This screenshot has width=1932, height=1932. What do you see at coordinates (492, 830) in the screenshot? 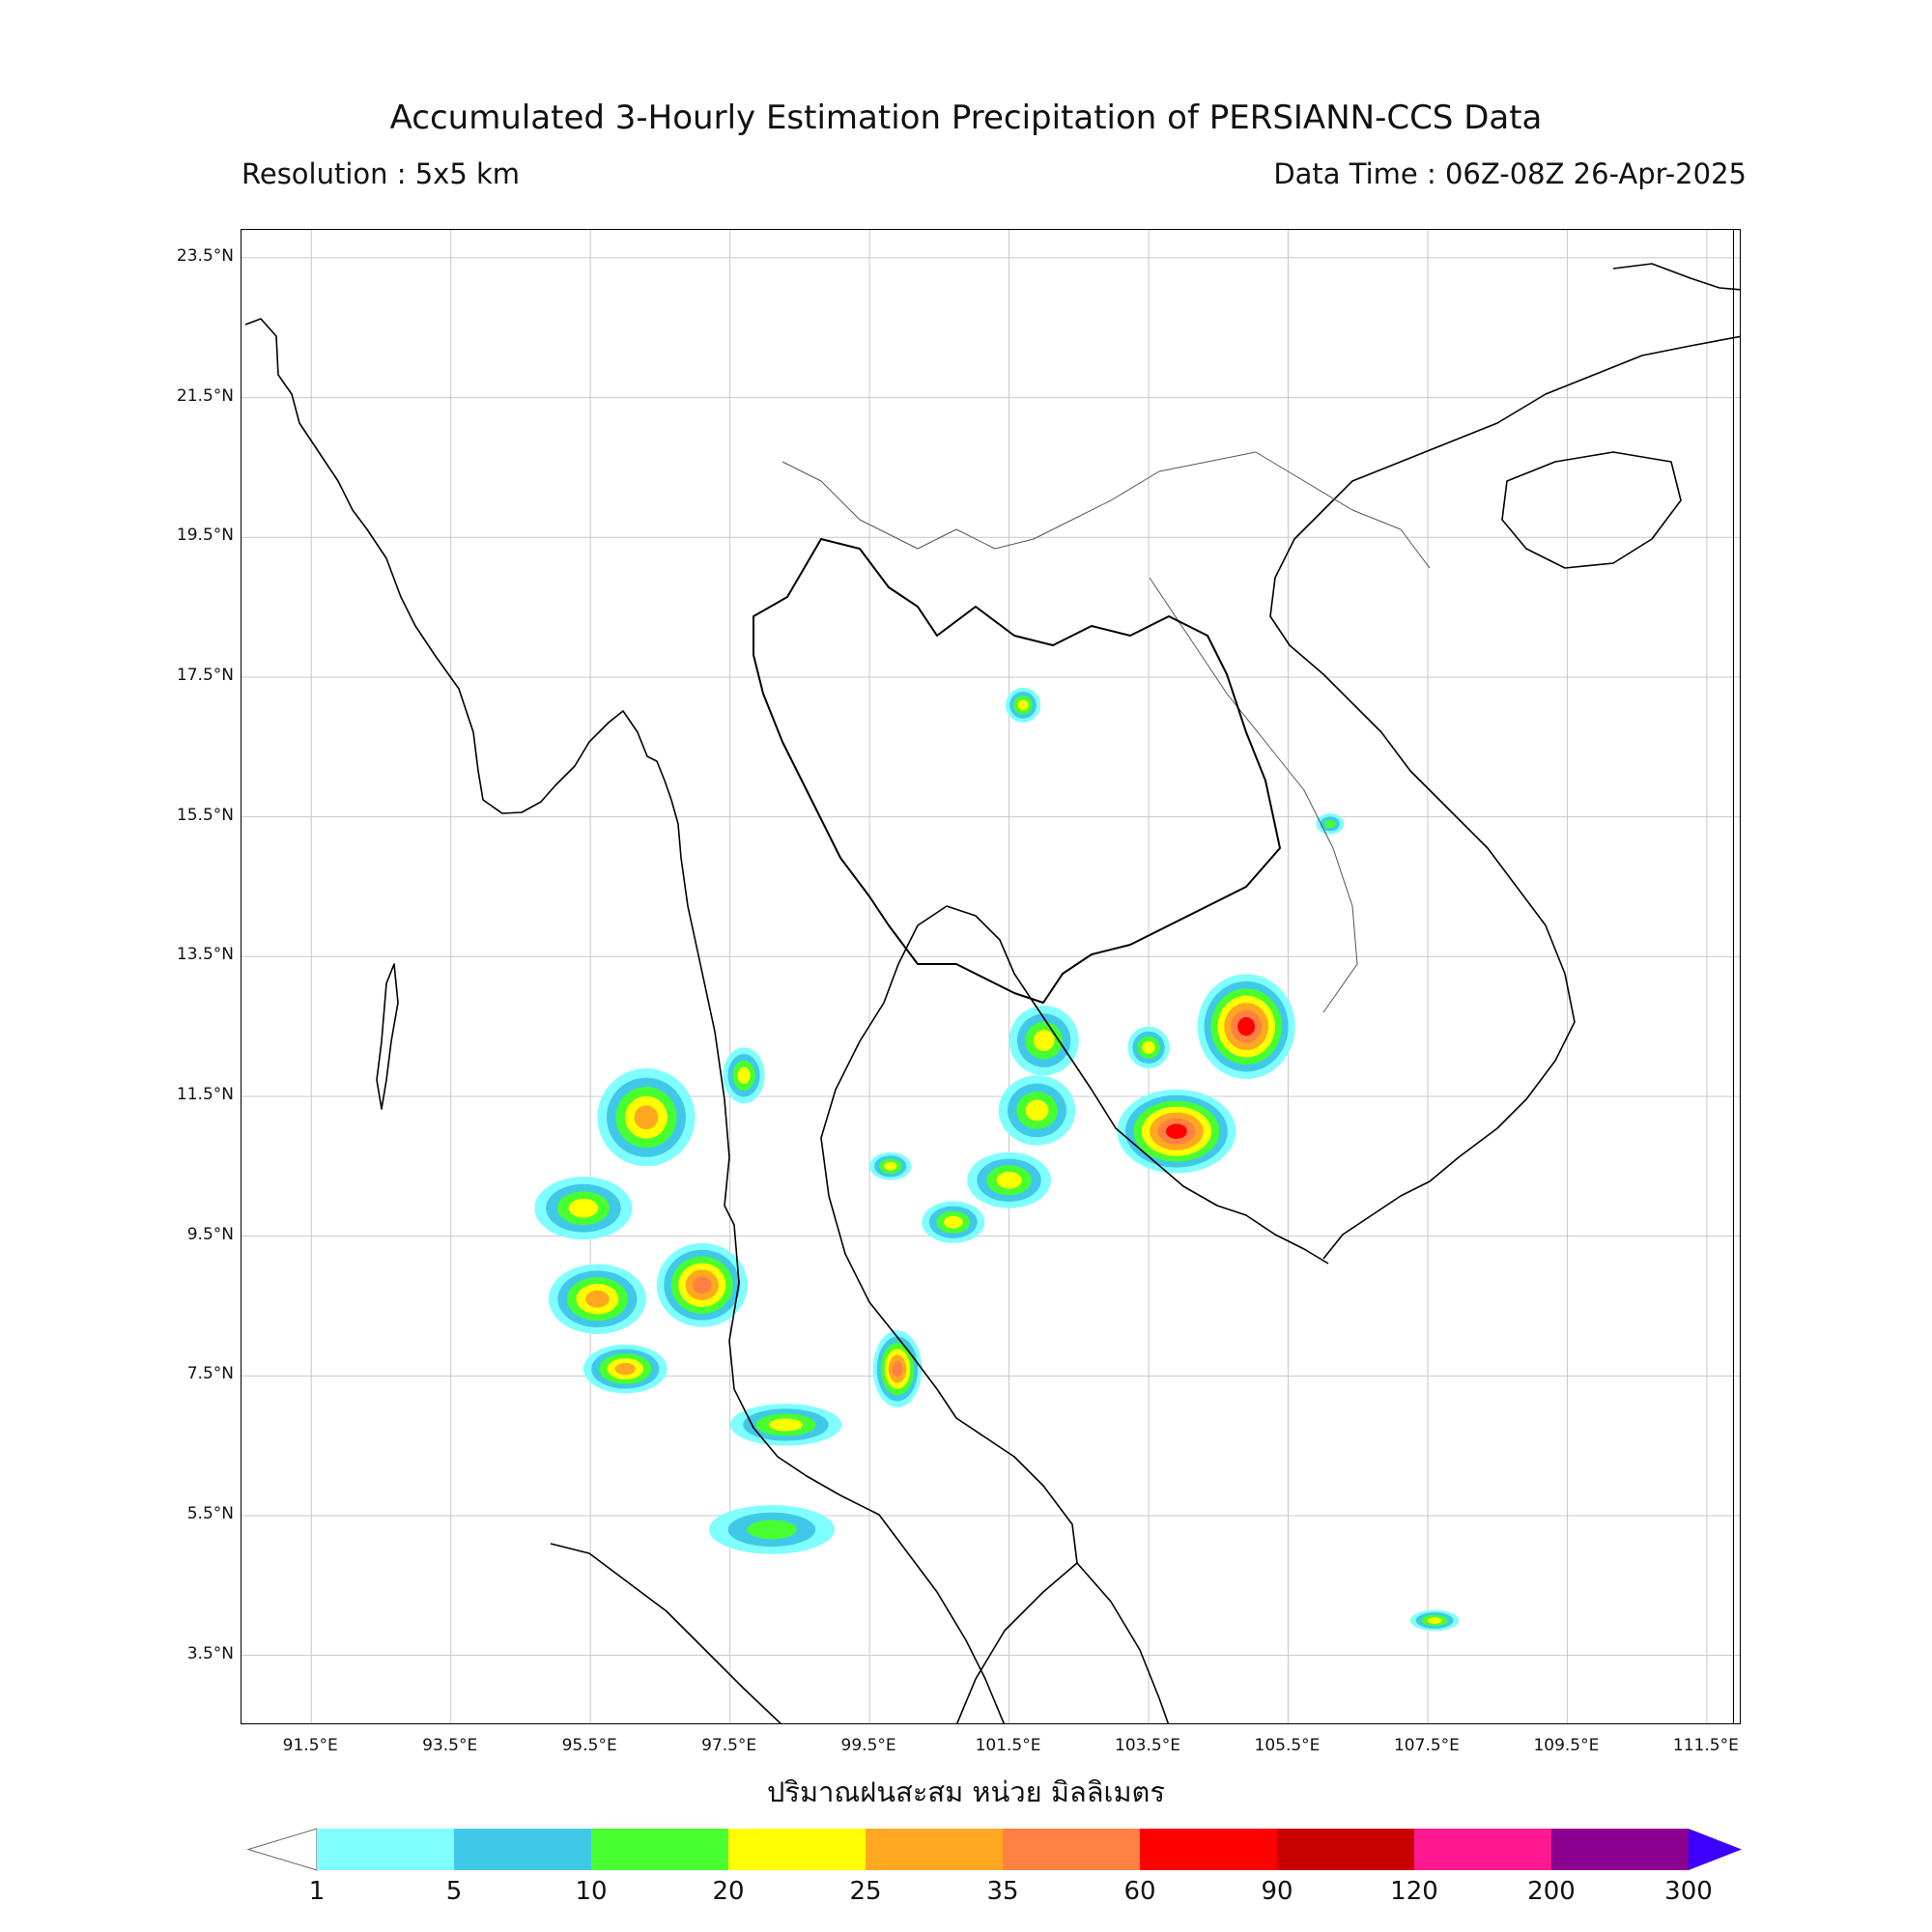
I see `coastline-myanmar` at bounding box center [492, 830].